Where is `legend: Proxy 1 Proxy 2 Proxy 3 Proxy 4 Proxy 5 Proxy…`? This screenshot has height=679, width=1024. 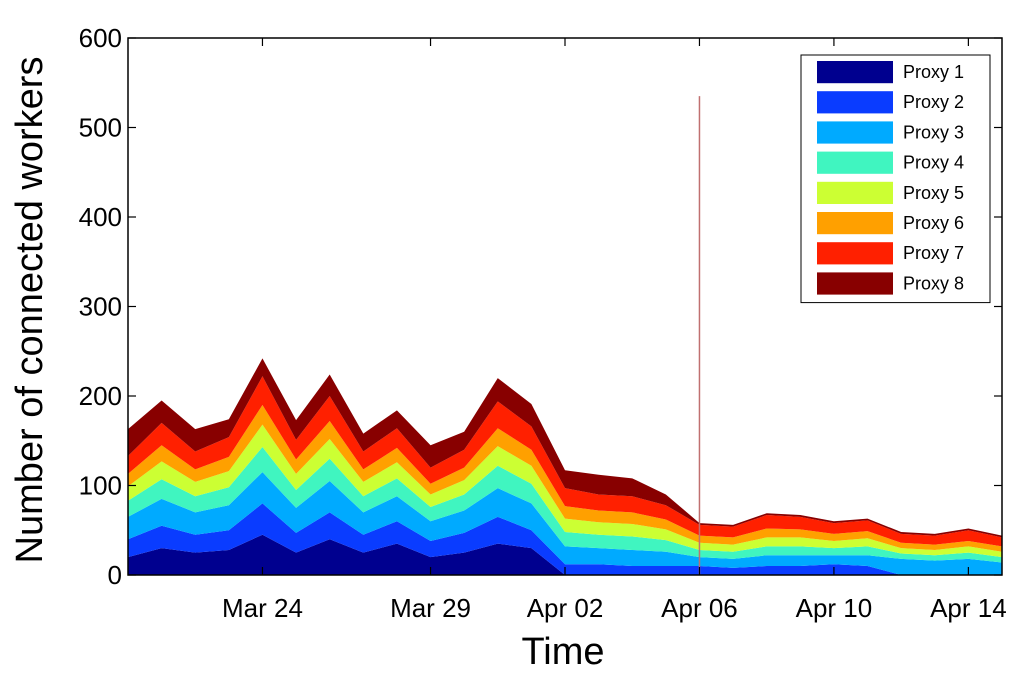 legend: Proxy 1 Proxy 2 Proxy 3 Proxy 4 Proxy 5 Proxy… is located at coordinates (895, 179).